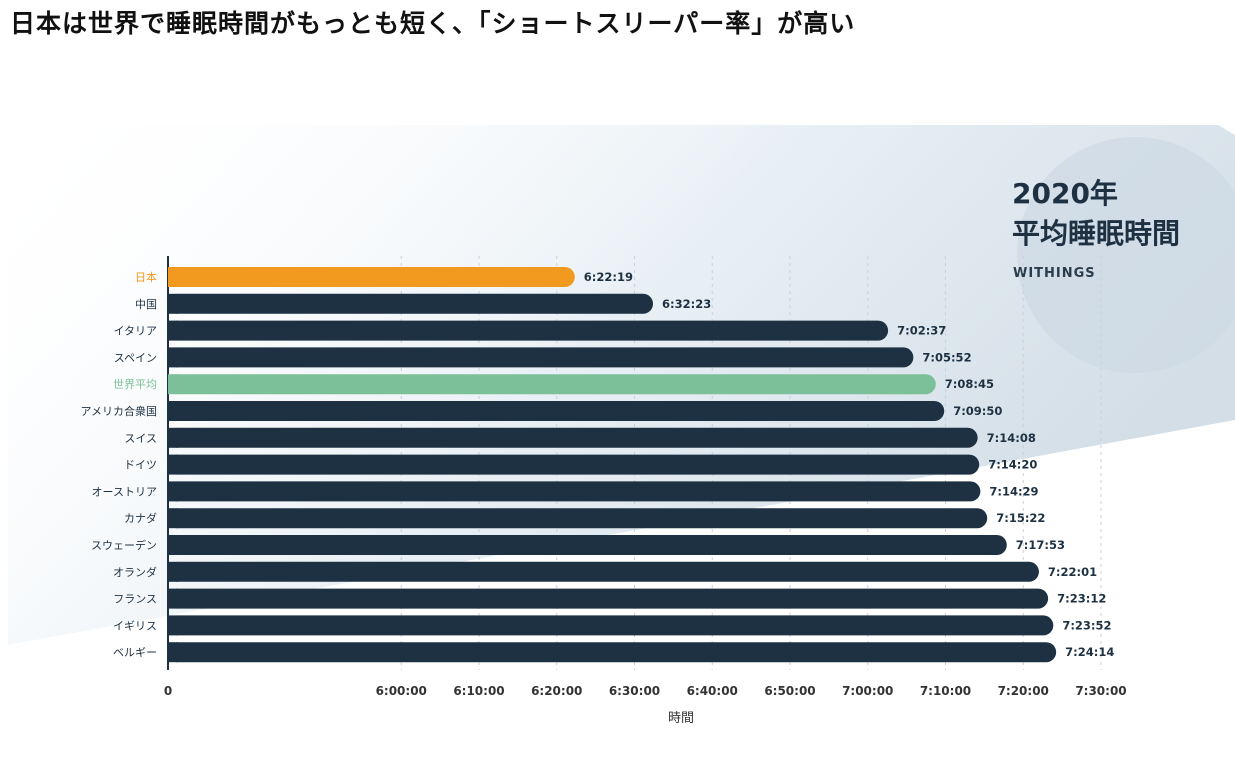  What do you see at coordinates (712, 691) in the screenshot?
I see `x-tick-label: 6:40:00` at bounding box center [712, 691].